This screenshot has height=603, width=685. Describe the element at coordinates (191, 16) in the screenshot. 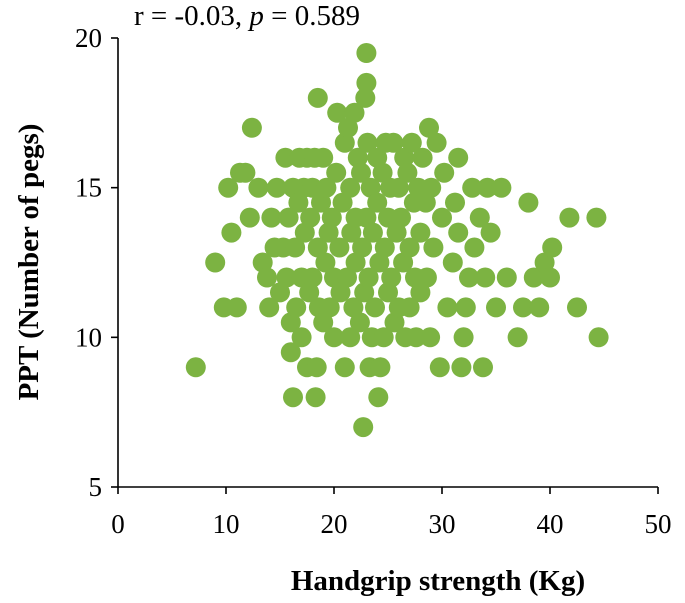

I see `r-statistic: r = -0.03,` at that location.